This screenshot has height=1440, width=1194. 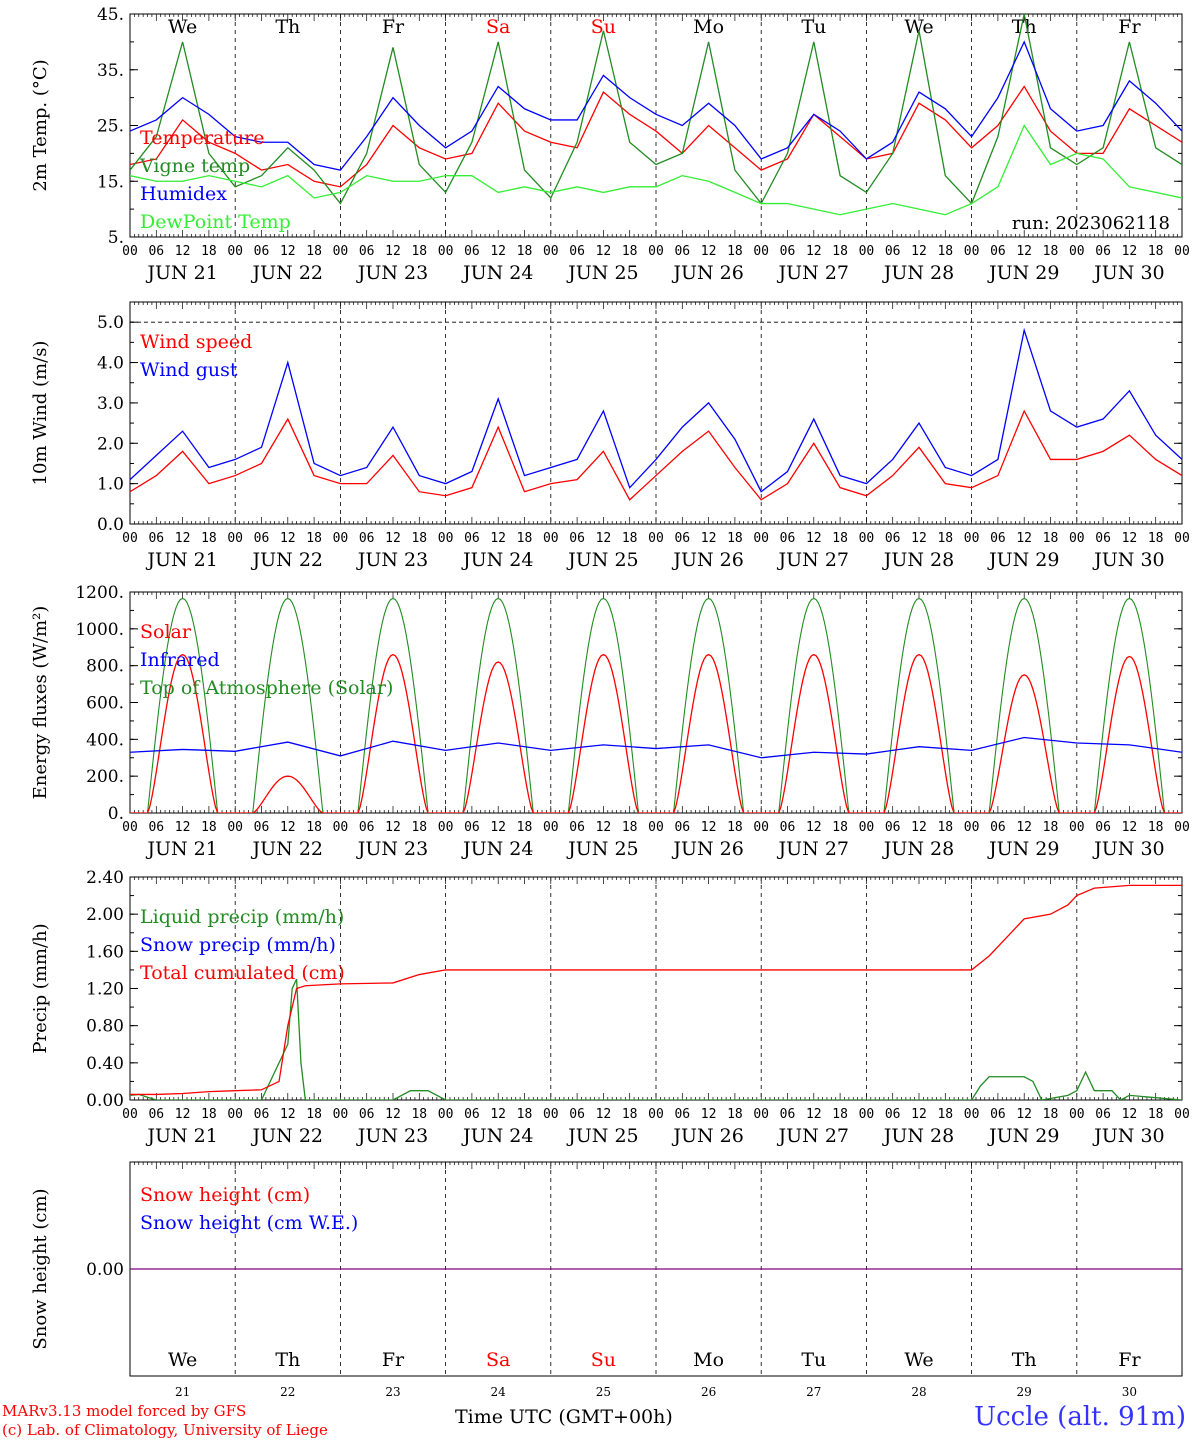 I want to click on y-tick-label: 0.00, so click(x=105, y=1101).